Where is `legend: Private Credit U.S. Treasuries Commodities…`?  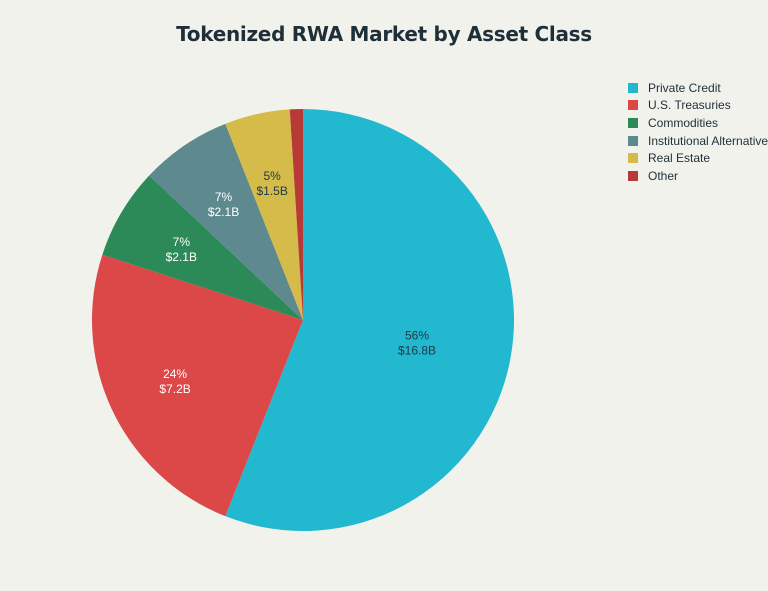 legend: Private Credit U.S. Treasuries Commodities… is located at coordinates (698, 132).